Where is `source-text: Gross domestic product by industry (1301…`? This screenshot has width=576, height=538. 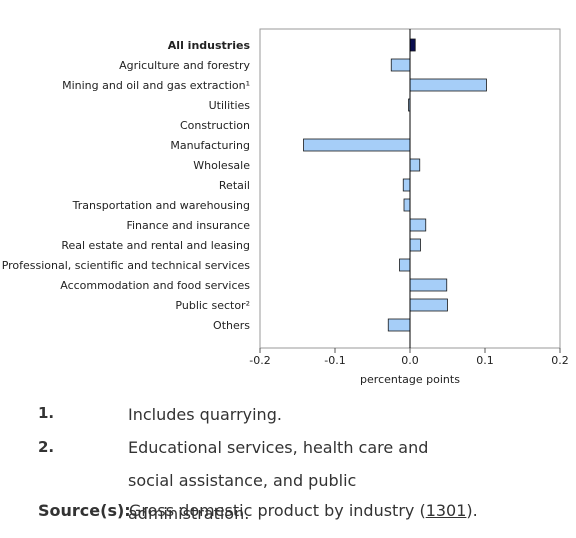
source-text: Gross domestic product by industry (1301… is located at coordinates (303, 510).